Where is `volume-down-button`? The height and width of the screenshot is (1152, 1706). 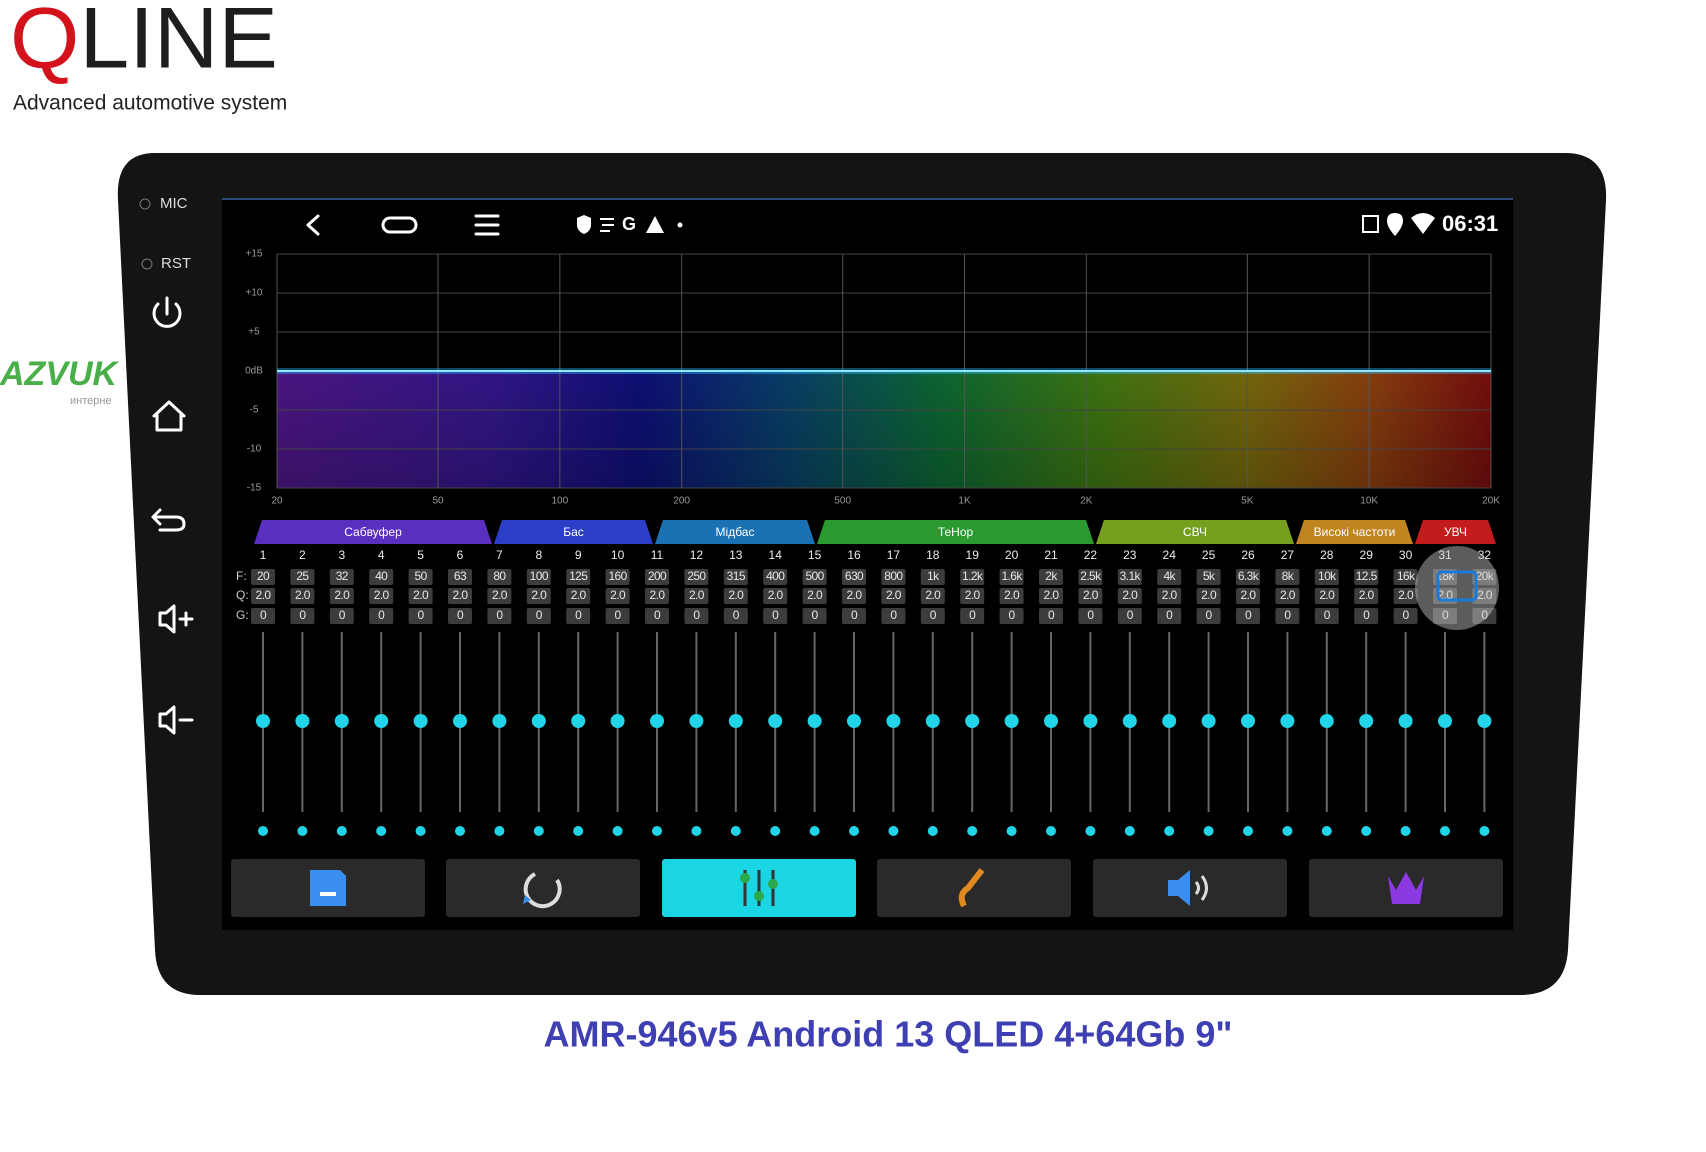
volume-down-button is located at coordinates (176, 720).